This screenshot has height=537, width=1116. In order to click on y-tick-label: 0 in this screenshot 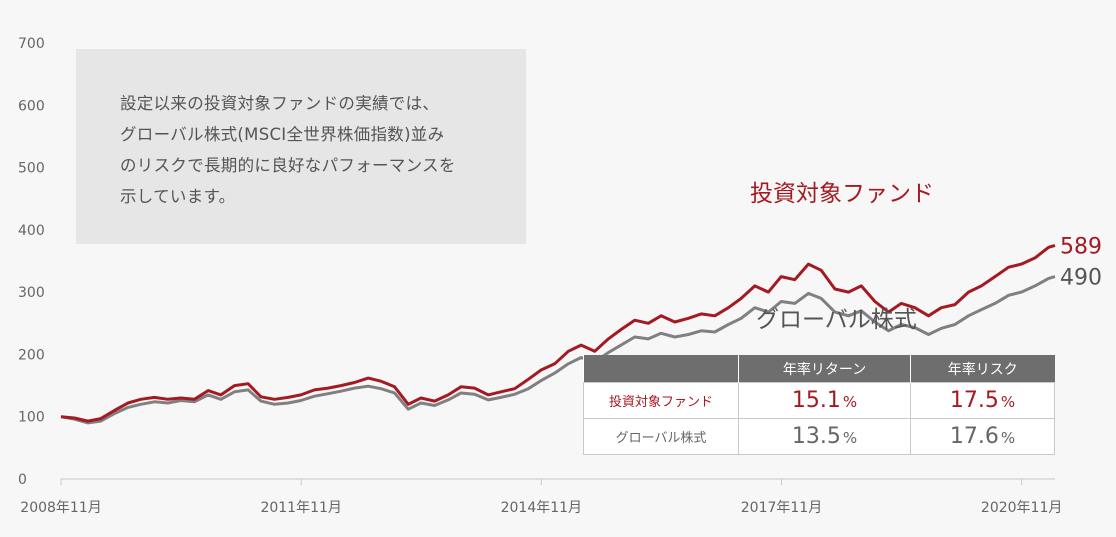, I will do `click(22, 480)`.